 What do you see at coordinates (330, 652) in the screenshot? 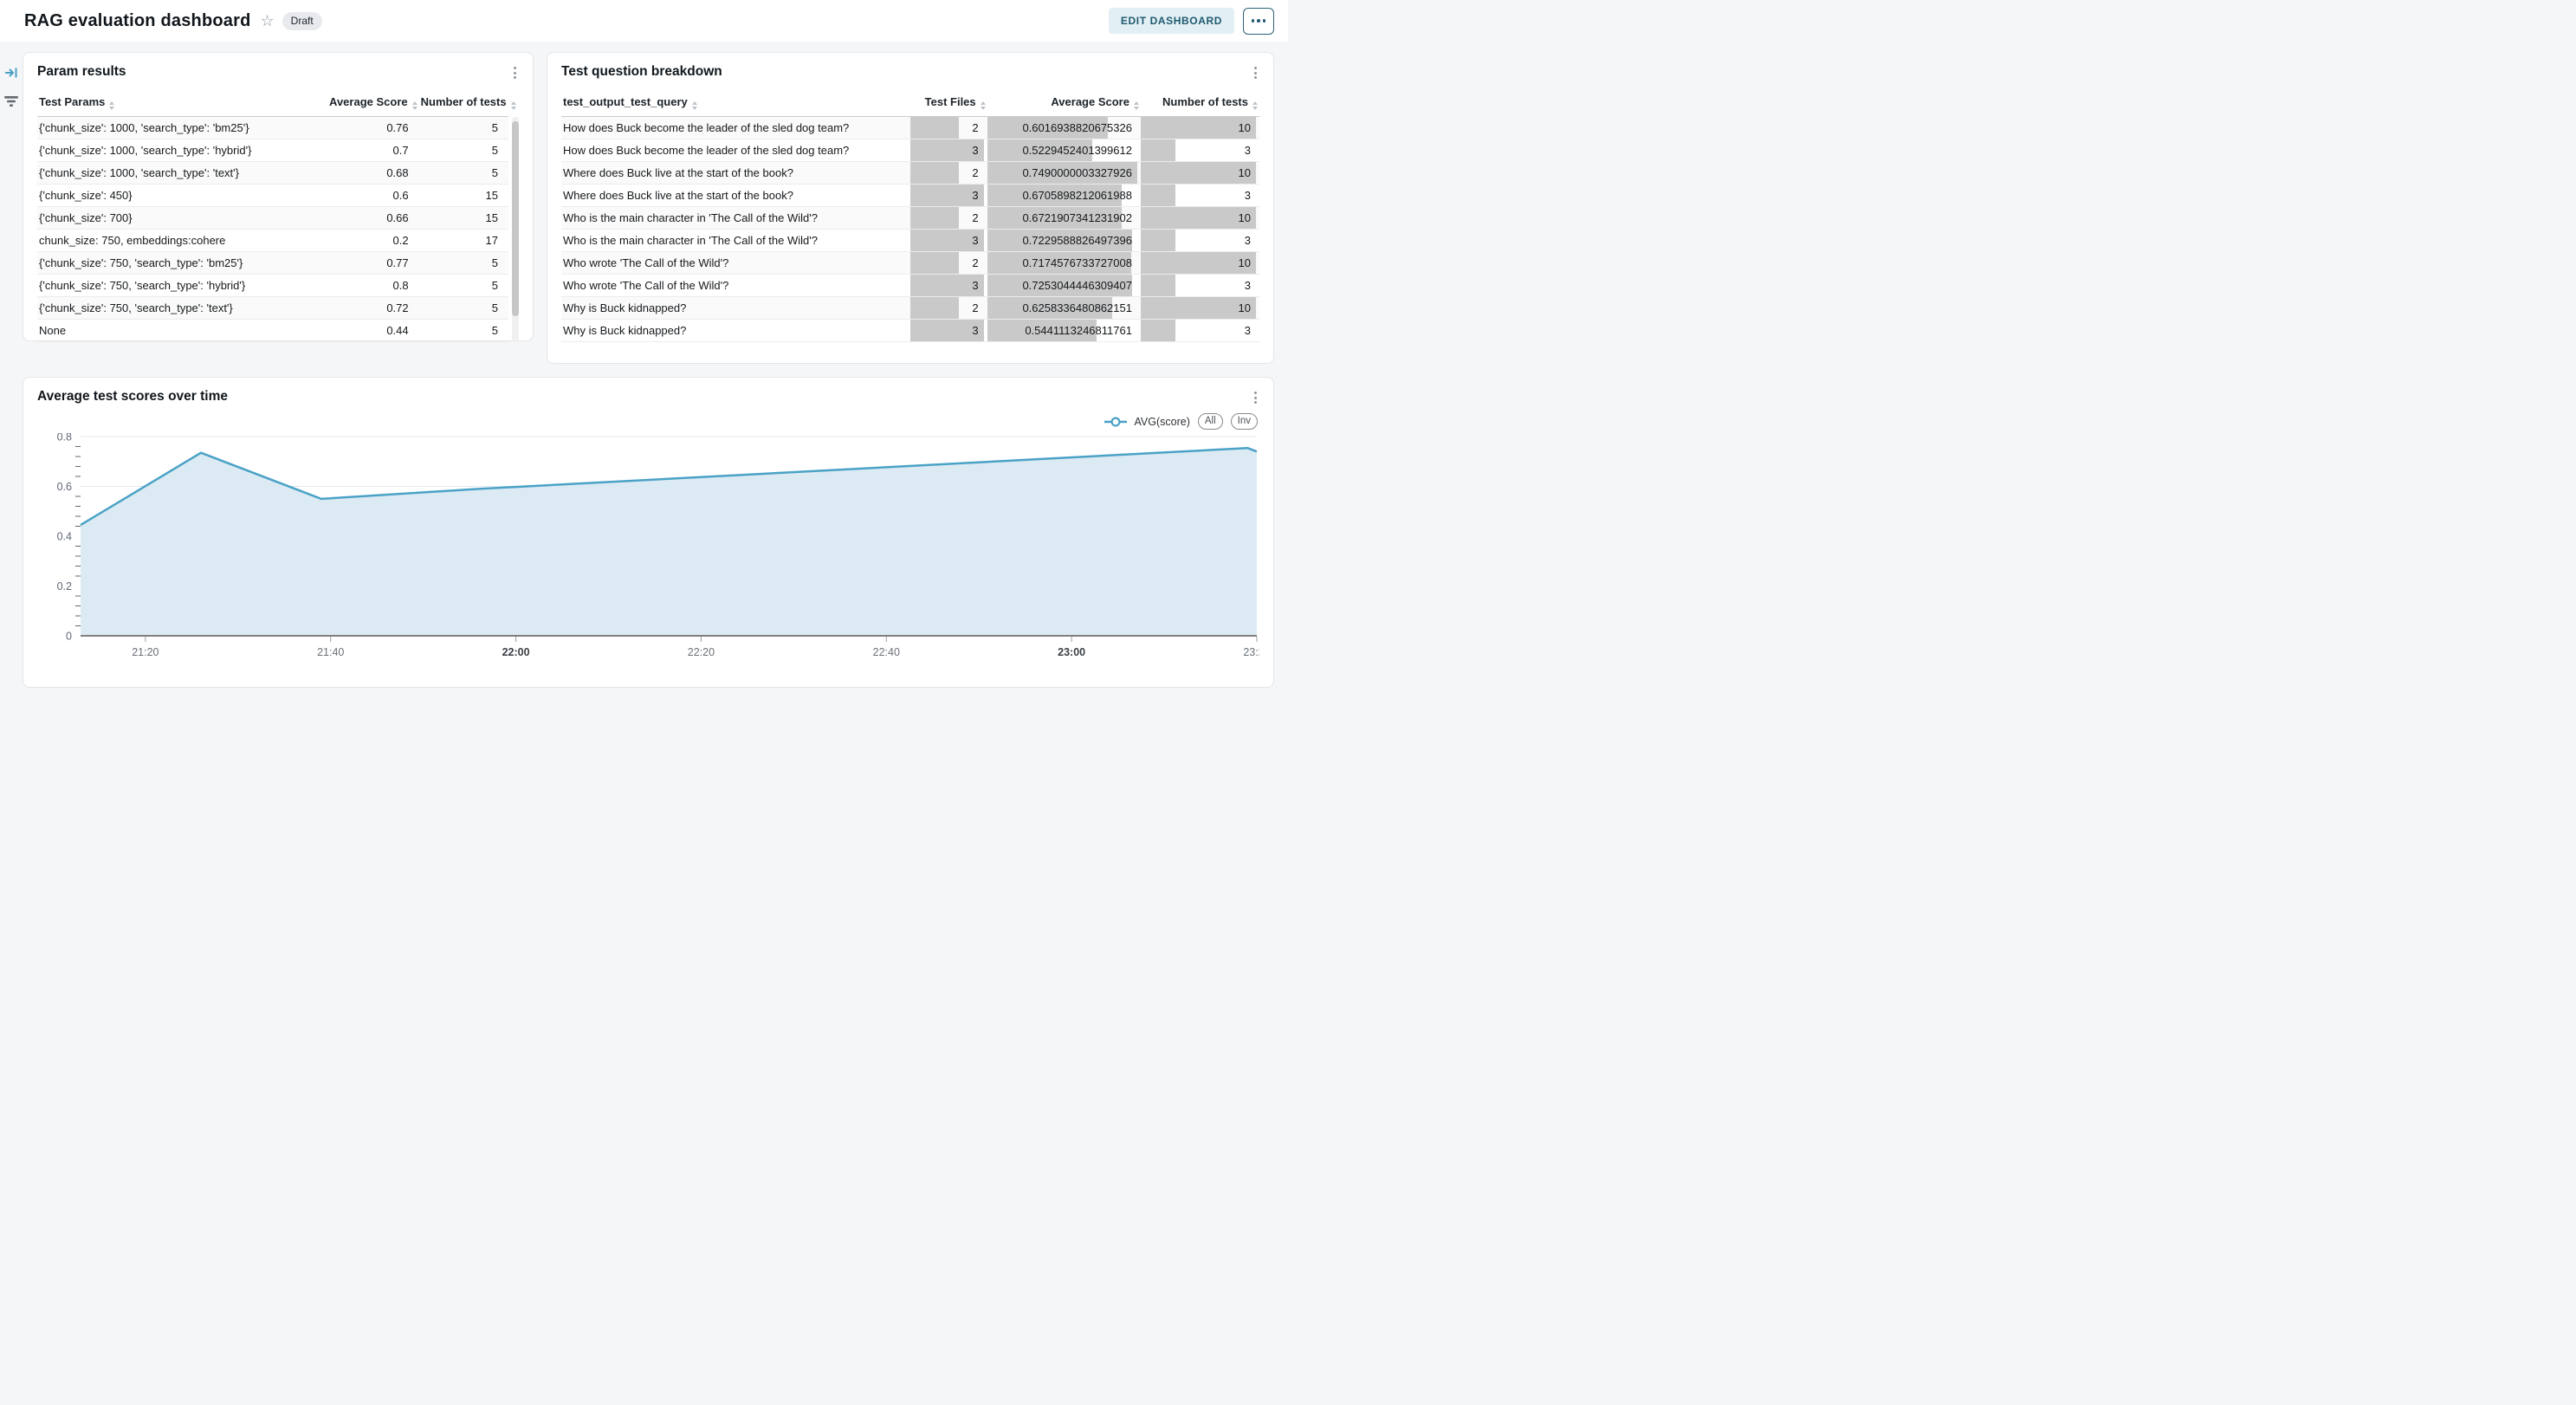
I see `x-axis-label: 21:40` at bounding box center [330, 652].